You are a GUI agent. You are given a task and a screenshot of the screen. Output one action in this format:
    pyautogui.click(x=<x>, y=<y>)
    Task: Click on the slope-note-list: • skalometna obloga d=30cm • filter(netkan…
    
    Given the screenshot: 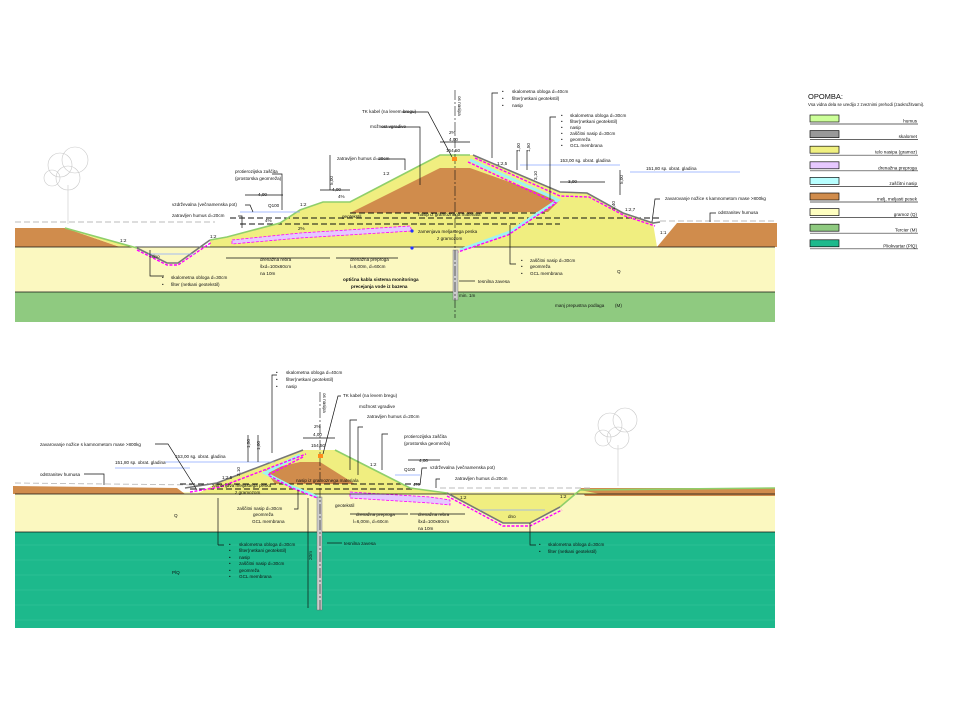 What is the action you would take?
    pyautogui.click(x=593, y=130)
    